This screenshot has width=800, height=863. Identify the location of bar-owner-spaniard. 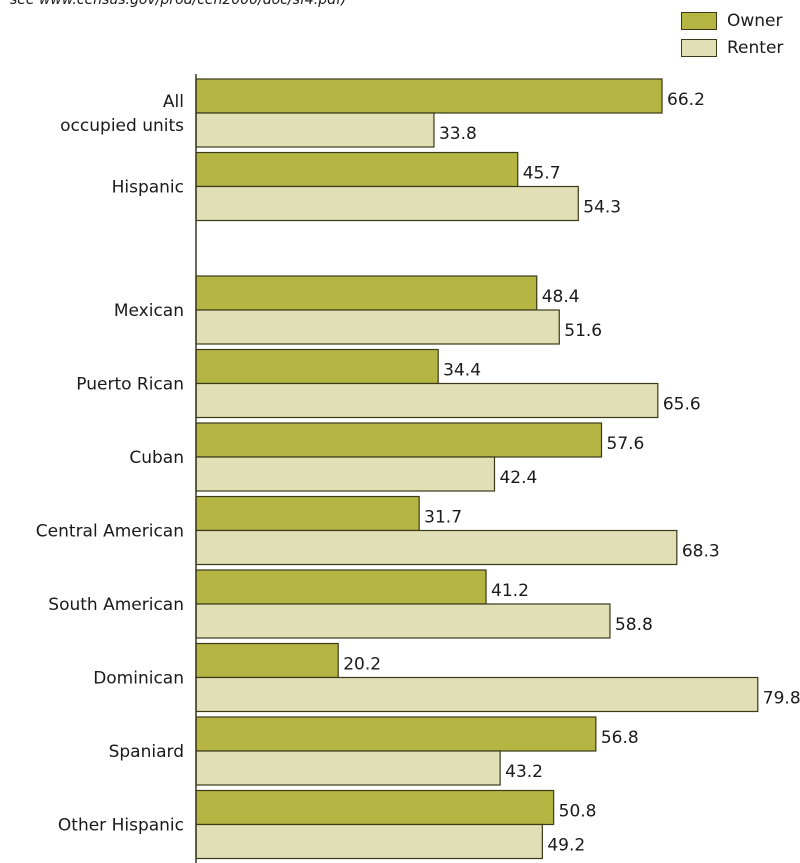
(396, 734).